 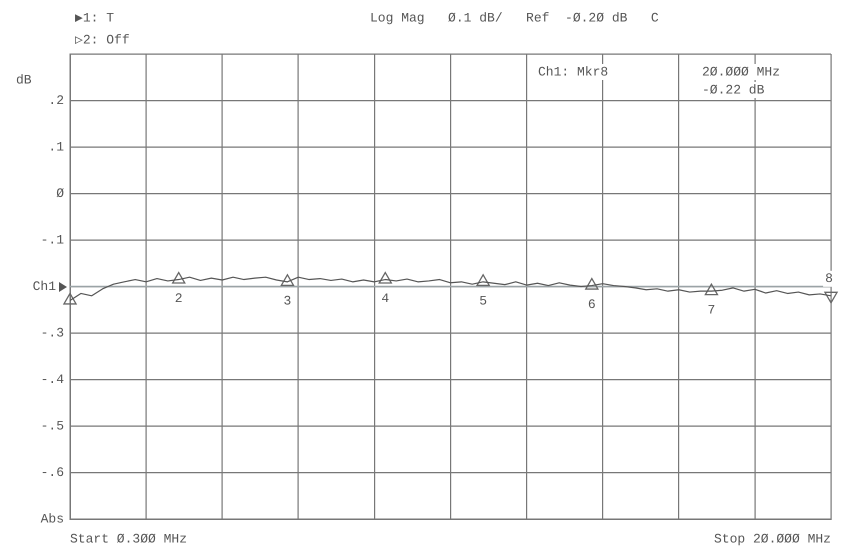 I want to click on y-tick-label: -.3, so click(x=52, y=332).